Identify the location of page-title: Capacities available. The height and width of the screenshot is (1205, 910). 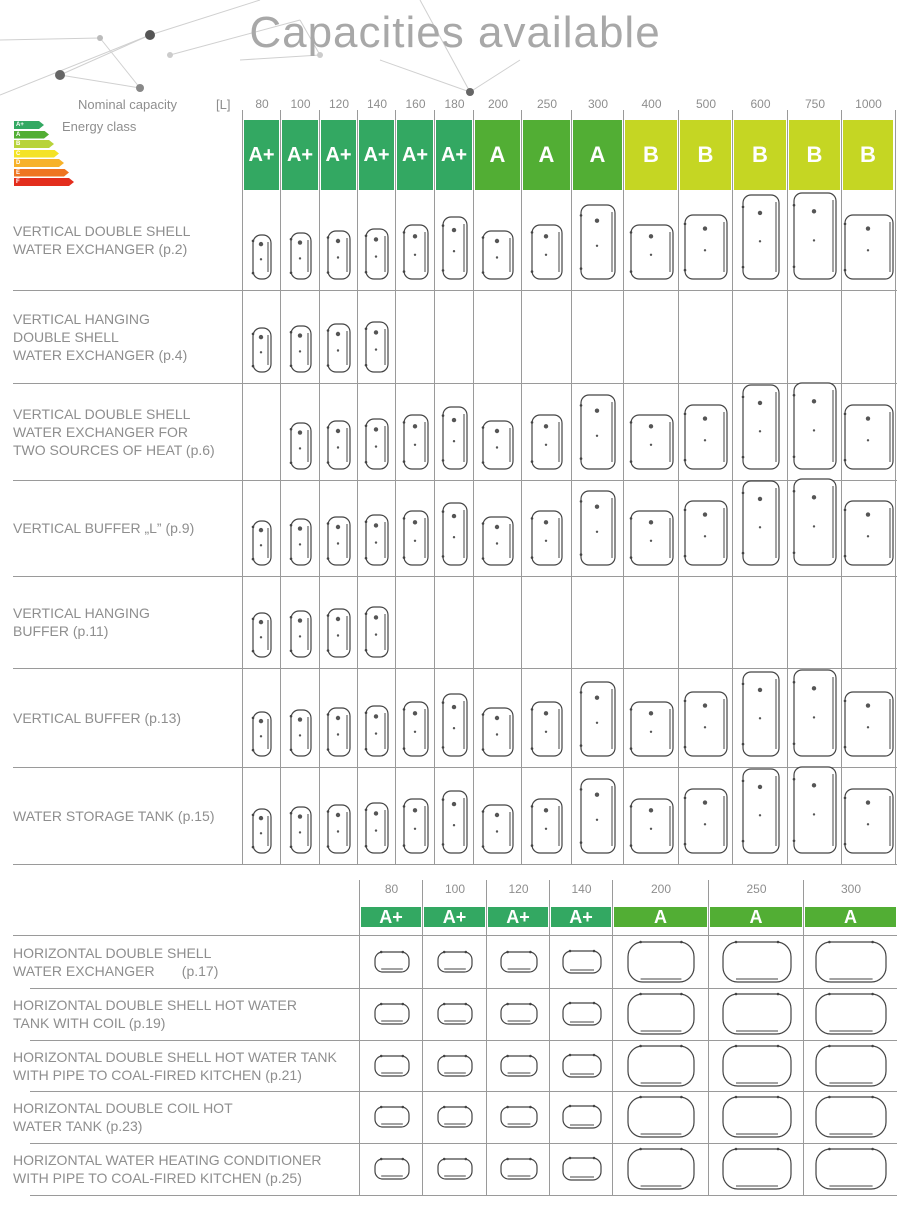
(455, 32).